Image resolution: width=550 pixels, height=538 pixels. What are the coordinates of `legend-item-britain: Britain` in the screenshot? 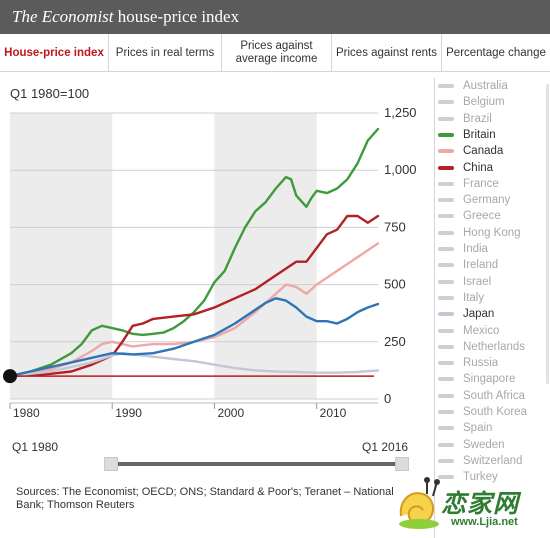 It's located at (467, 135).